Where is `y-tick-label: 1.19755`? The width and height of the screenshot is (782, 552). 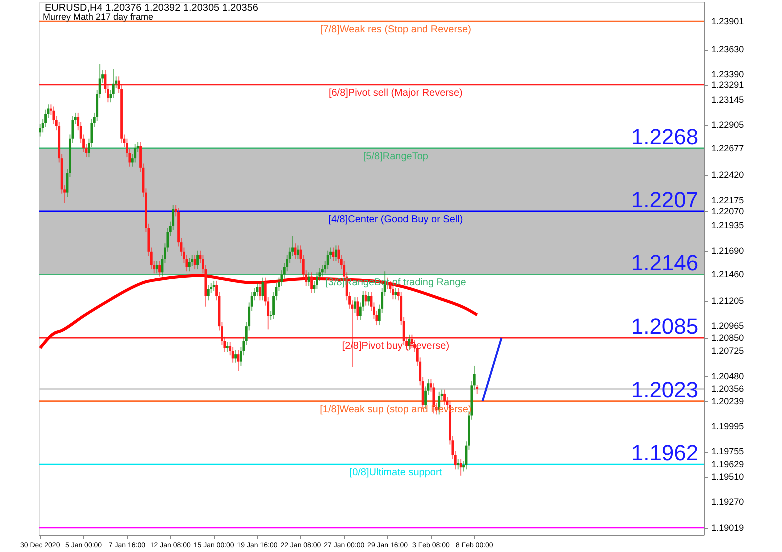 y-tick-label: 1.19755 is located at coordinates (728, 451).